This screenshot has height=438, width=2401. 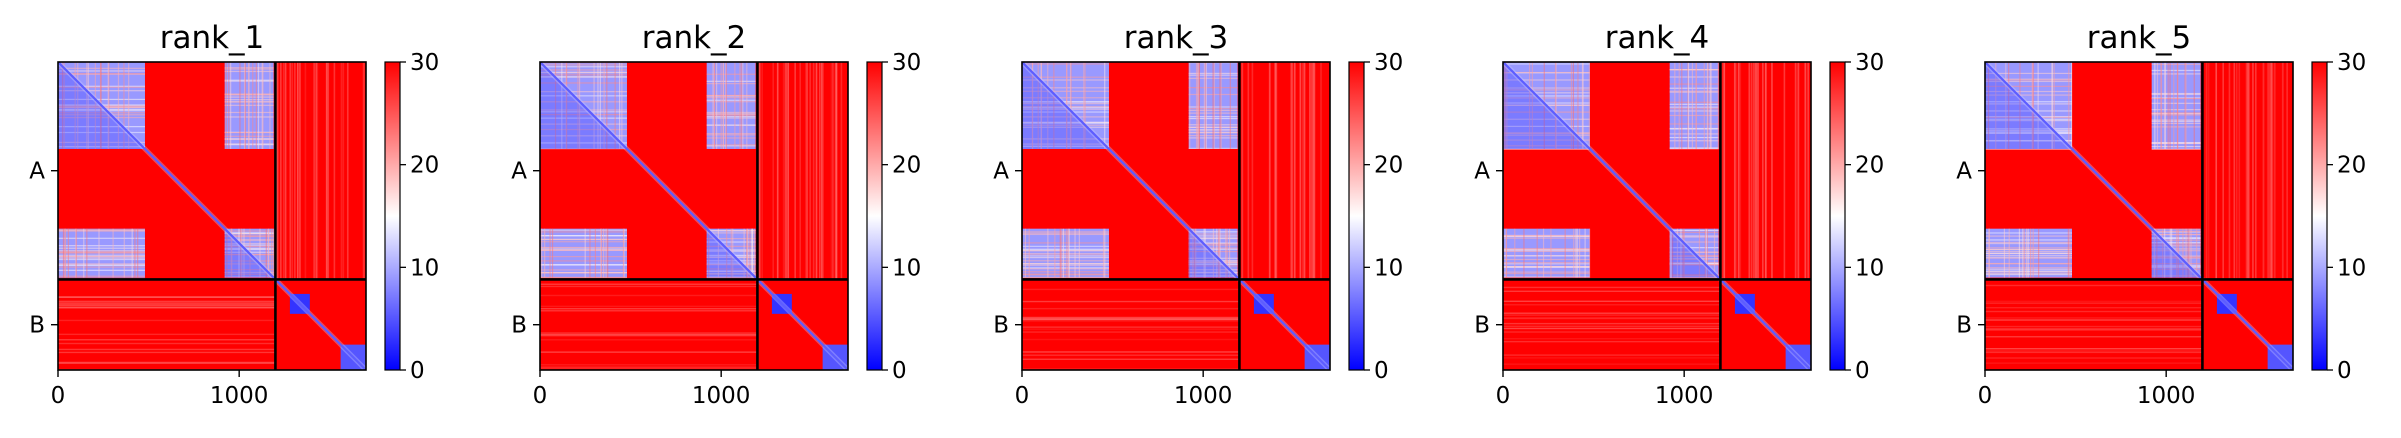 What do you see at coordinates (2139, 38) in the screenshot?
I see `panel-title: rank_5` at bounding box center [2139, 38].